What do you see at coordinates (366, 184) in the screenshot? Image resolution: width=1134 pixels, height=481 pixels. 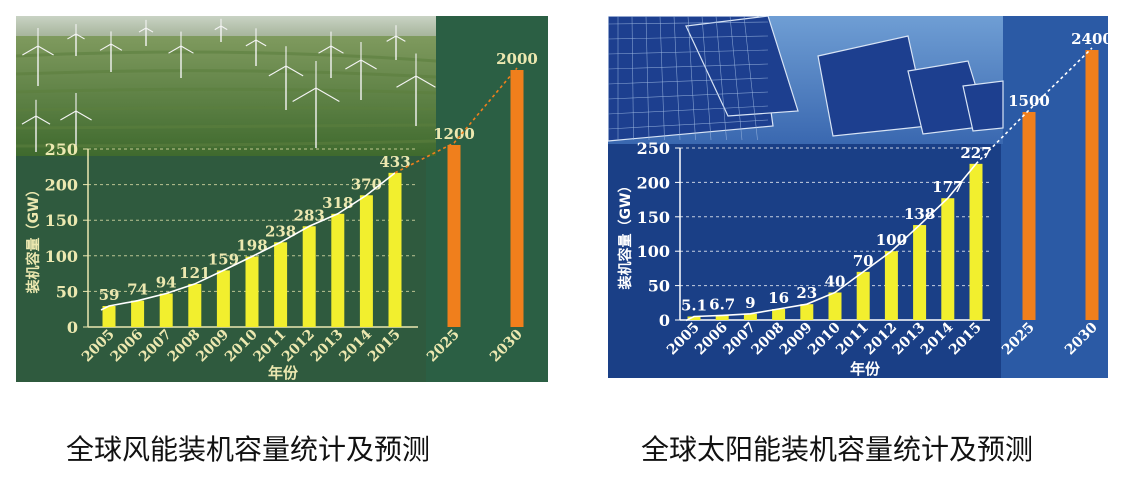 I see `data-label: 370` at bounding box center [366, 184].